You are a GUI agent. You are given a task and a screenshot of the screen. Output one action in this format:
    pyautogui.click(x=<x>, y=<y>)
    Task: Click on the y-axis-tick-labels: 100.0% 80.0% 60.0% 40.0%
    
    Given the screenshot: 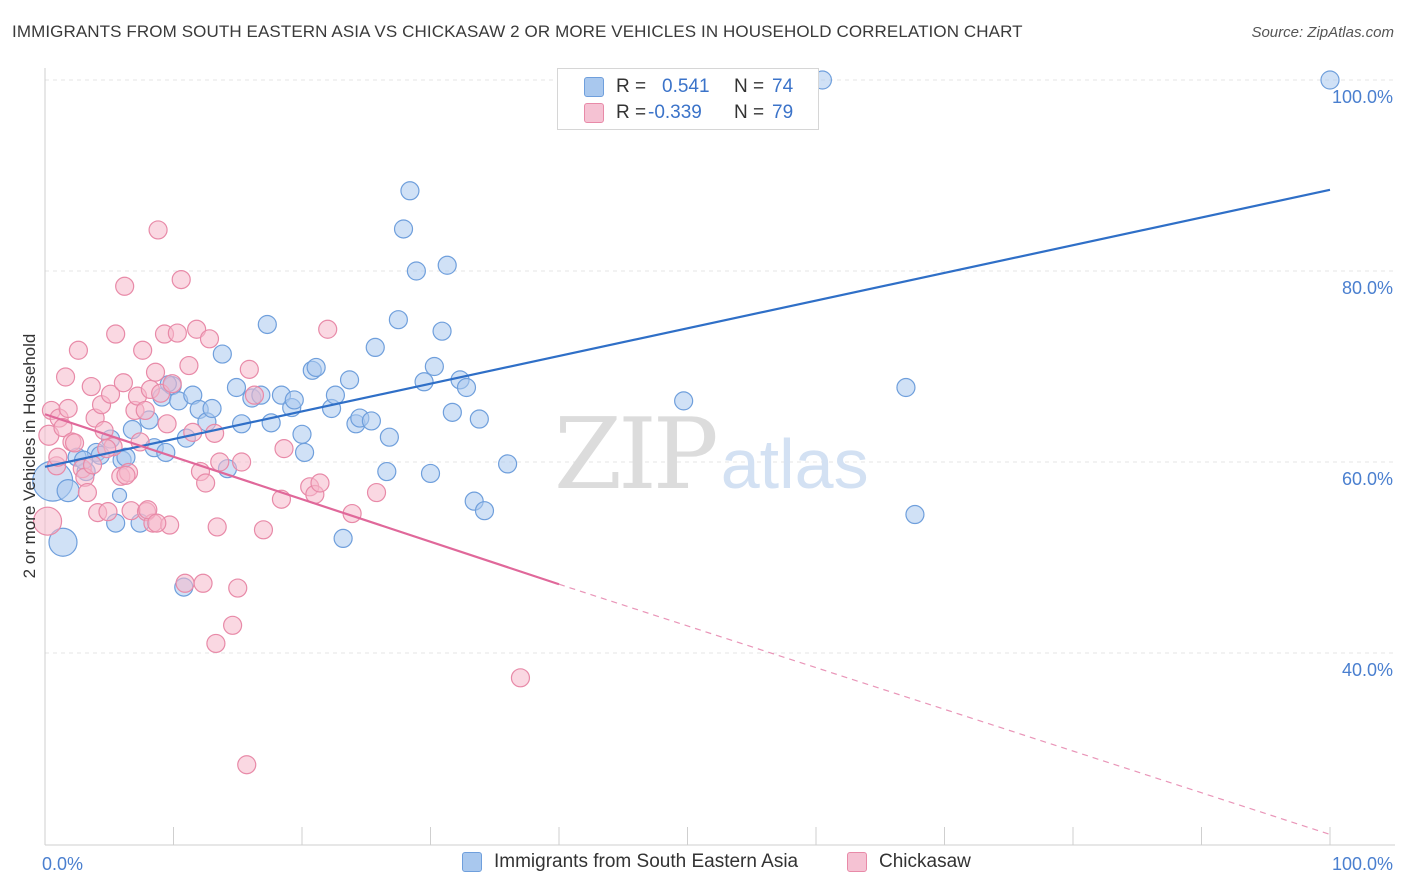 What is the action you would take?
    pyautogui.click(x=1362, y=383)
    